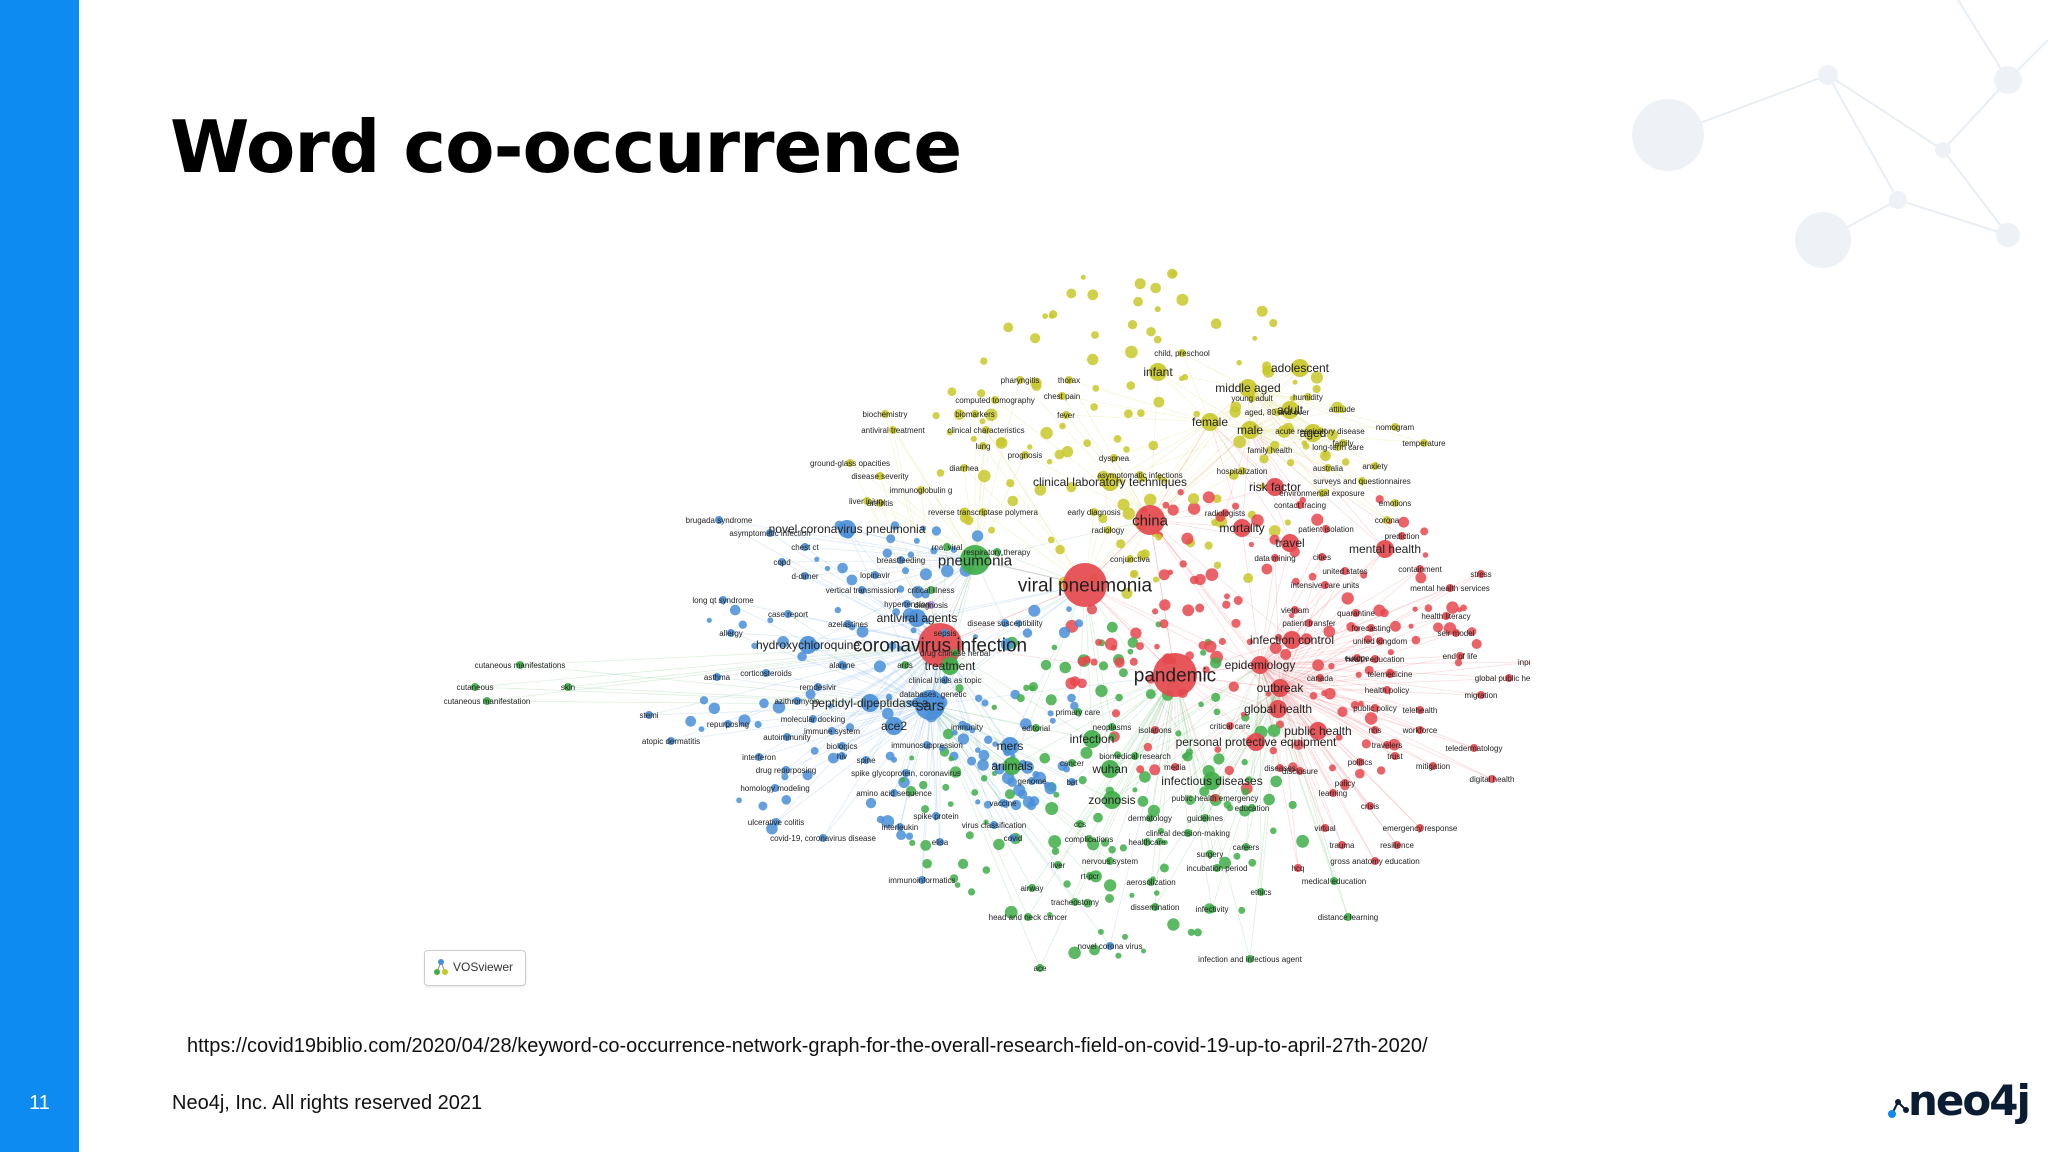 This screenshot has height=1152, width=2048. I want to click on node-label: politics, so click(1360, 762).